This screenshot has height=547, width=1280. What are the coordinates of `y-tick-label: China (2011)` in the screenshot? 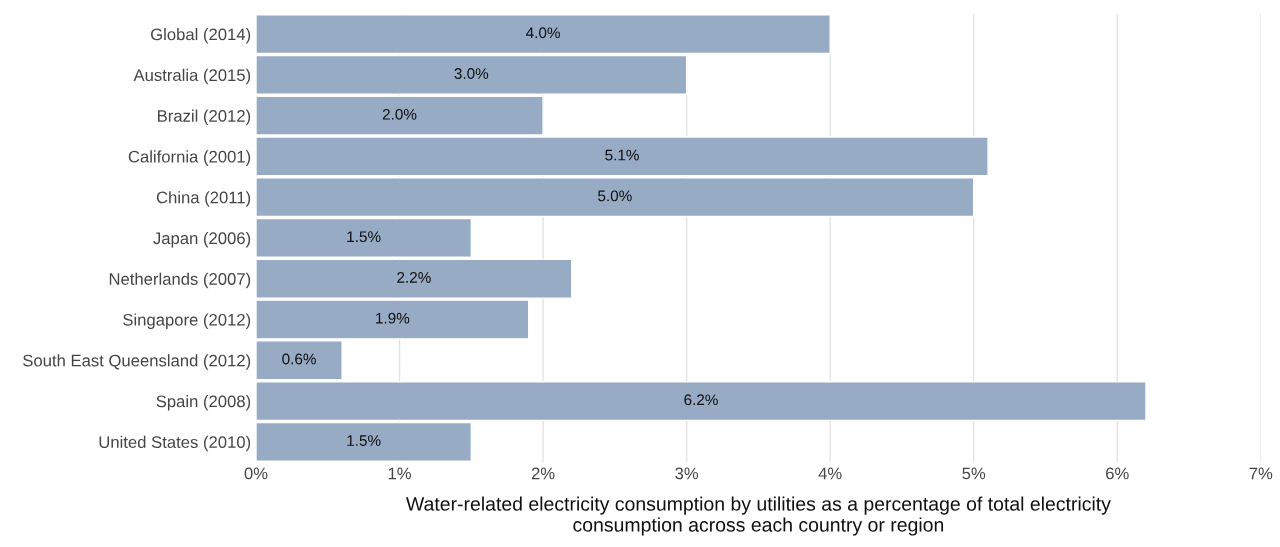 It's located at (203, 199).